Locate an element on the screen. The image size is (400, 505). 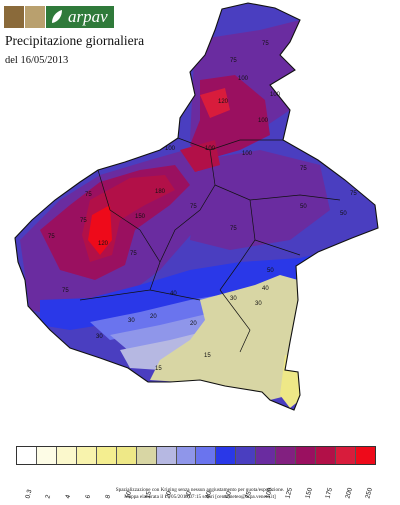
logo-brand-text: arpav is located at coordinates (80, 17).